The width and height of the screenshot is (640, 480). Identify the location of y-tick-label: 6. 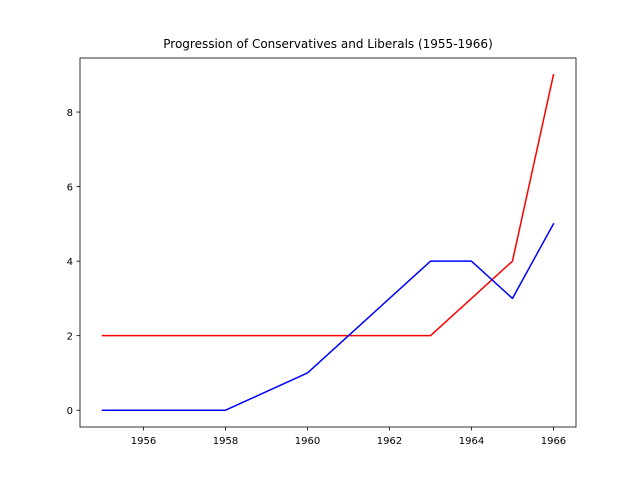
(70, 188).